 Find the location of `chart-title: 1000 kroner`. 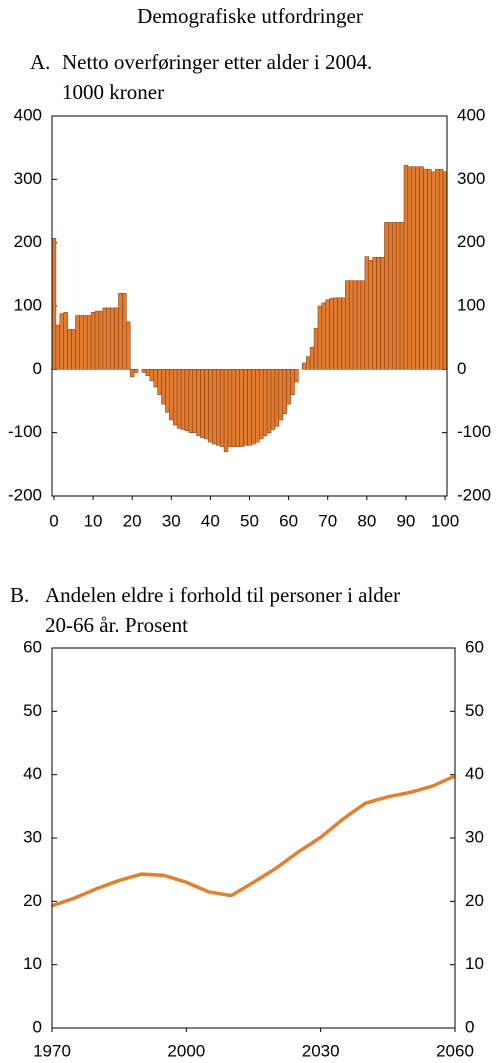

chart-title: 1000 kroner is located at coordinates (113, 92).